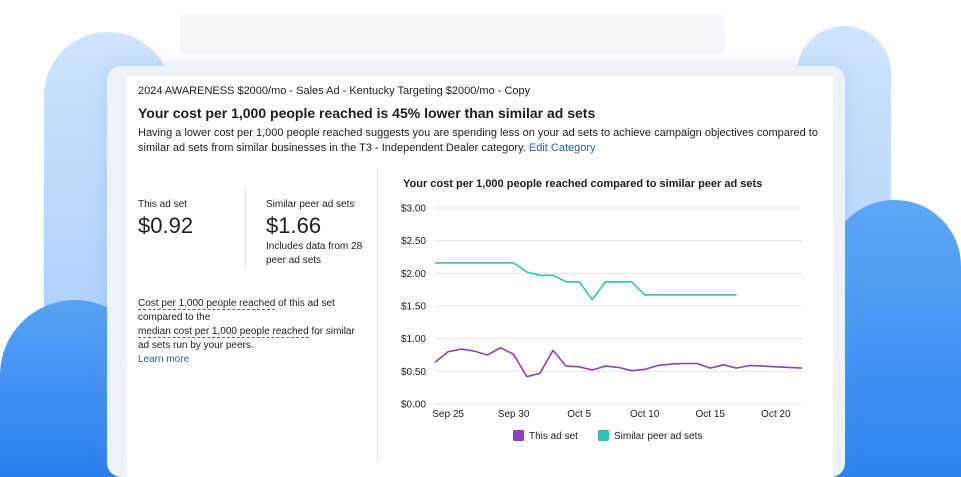 The width and height of the screenshot is (961, 477). Describe the element at coordinates (207, 304) in the screenshot. I see `cpm-term-tooltip: Cost per 1,000 people reached` at that location.